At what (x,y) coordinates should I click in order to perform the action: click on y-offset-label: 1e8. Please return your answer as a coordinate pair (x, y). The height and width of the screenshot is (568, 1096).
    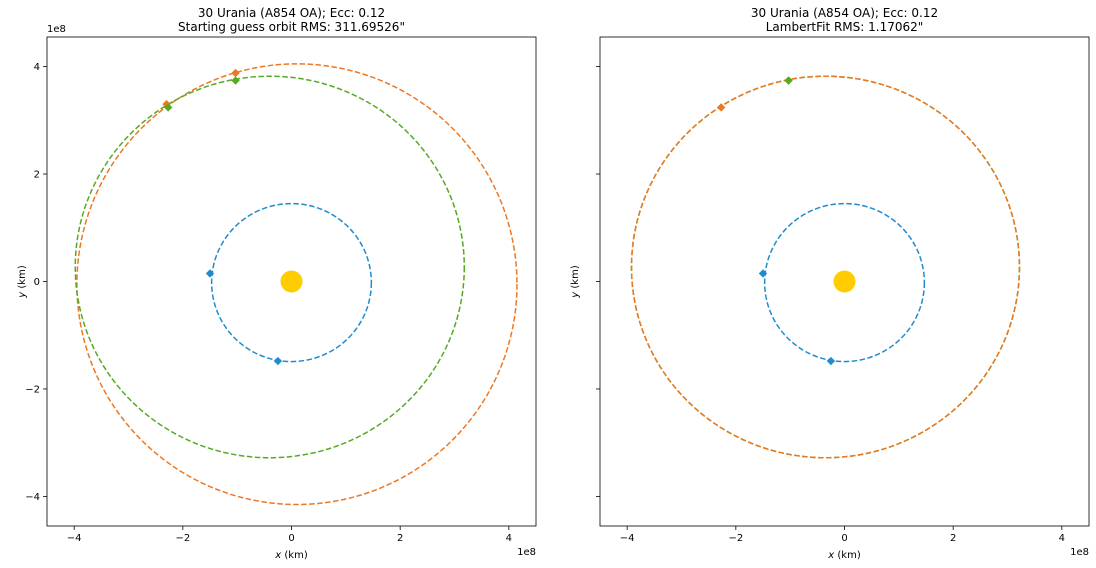
    Looking at the image, I should click on (56, 29).